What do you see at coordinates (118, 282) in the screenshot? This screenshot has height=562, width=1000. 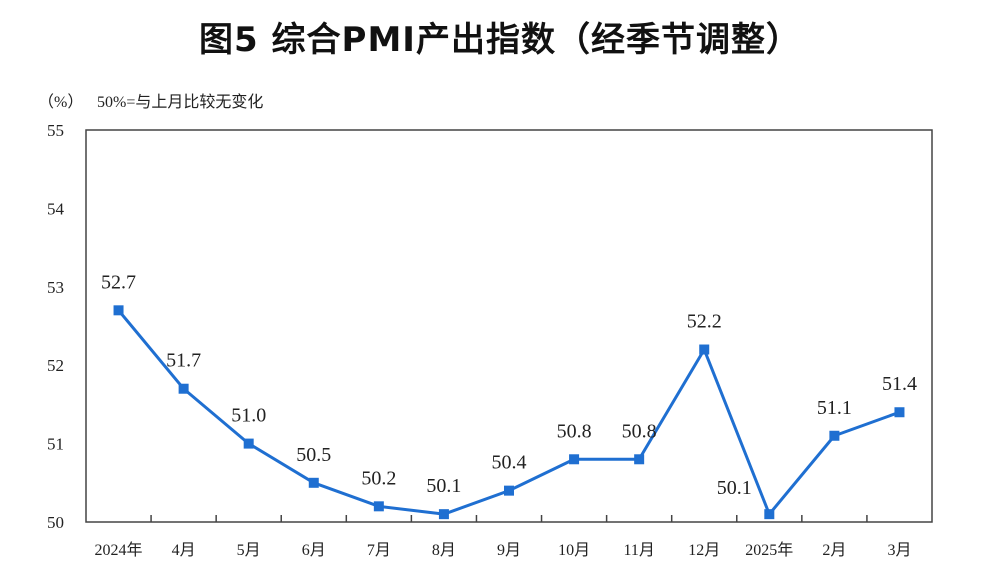 I see `data-label: 52.7` at bounding box center [118, 282].